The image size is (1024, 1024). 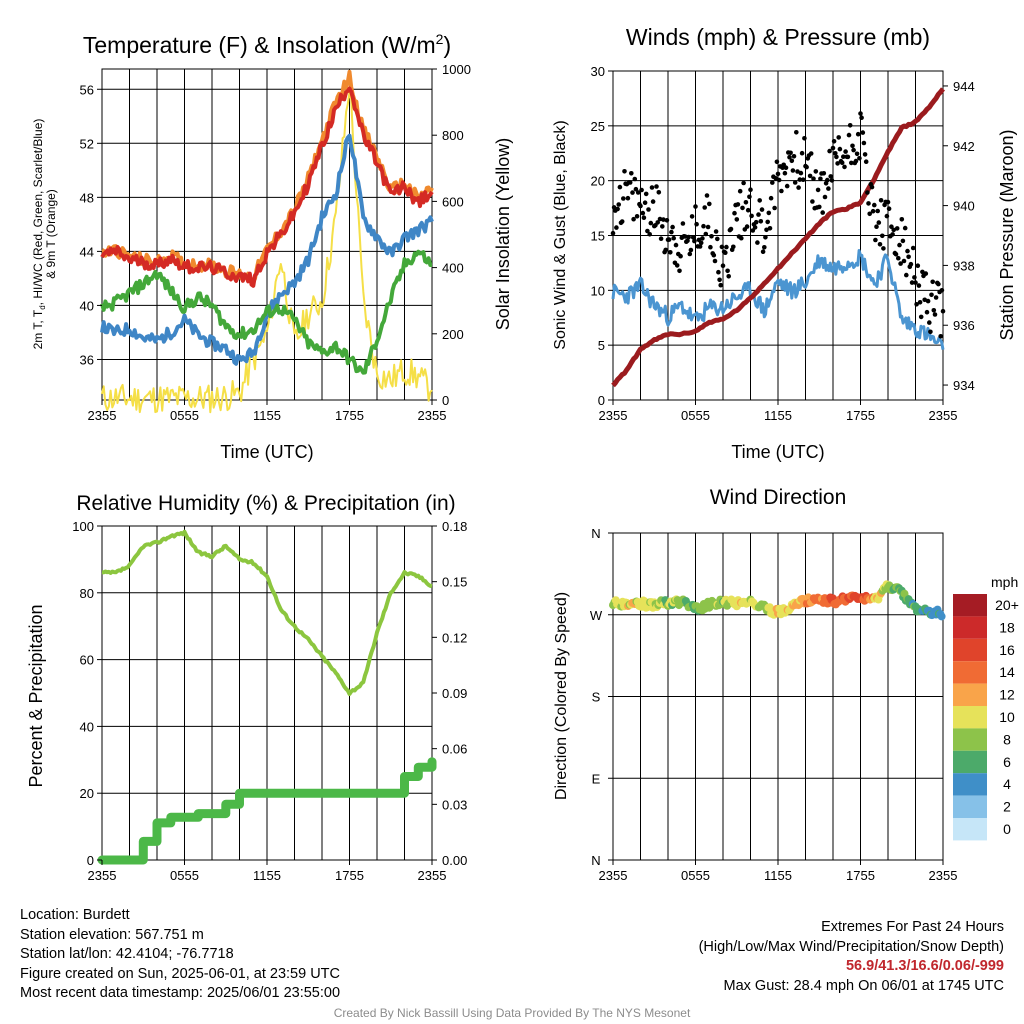 I want to click on y-tick-label: 40, so click(x=87, y=305).